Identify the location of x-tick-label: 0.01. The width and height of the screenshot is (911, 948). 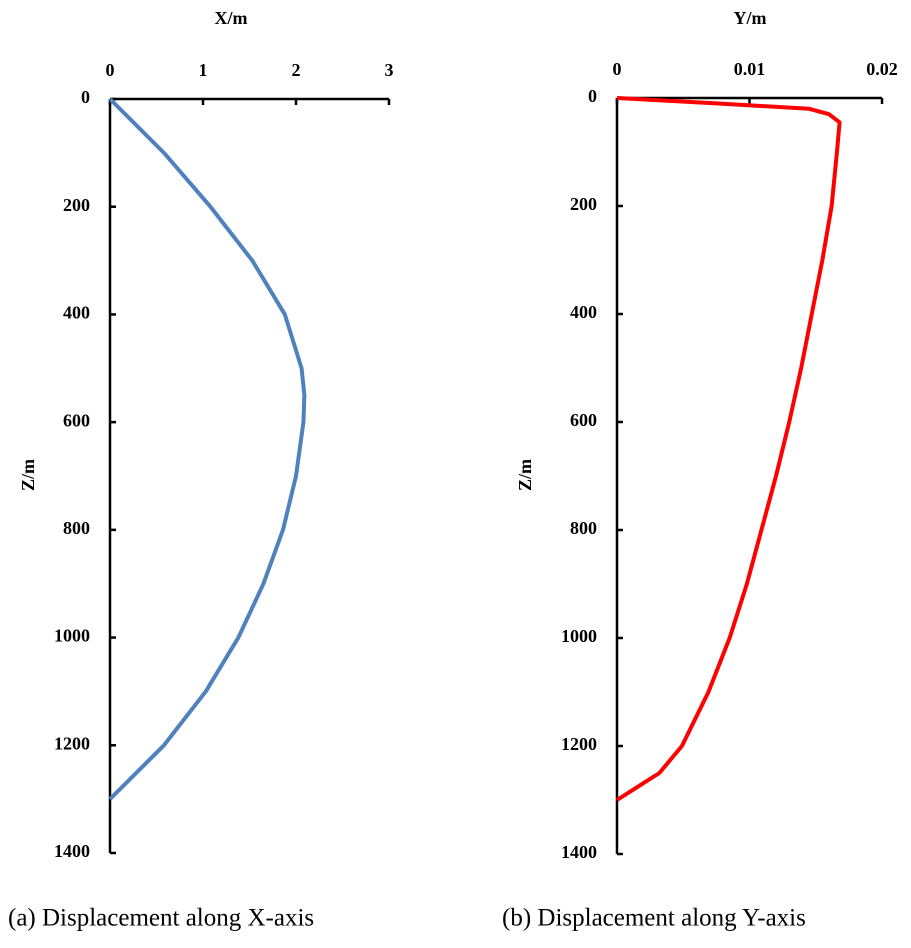
(750, 69).